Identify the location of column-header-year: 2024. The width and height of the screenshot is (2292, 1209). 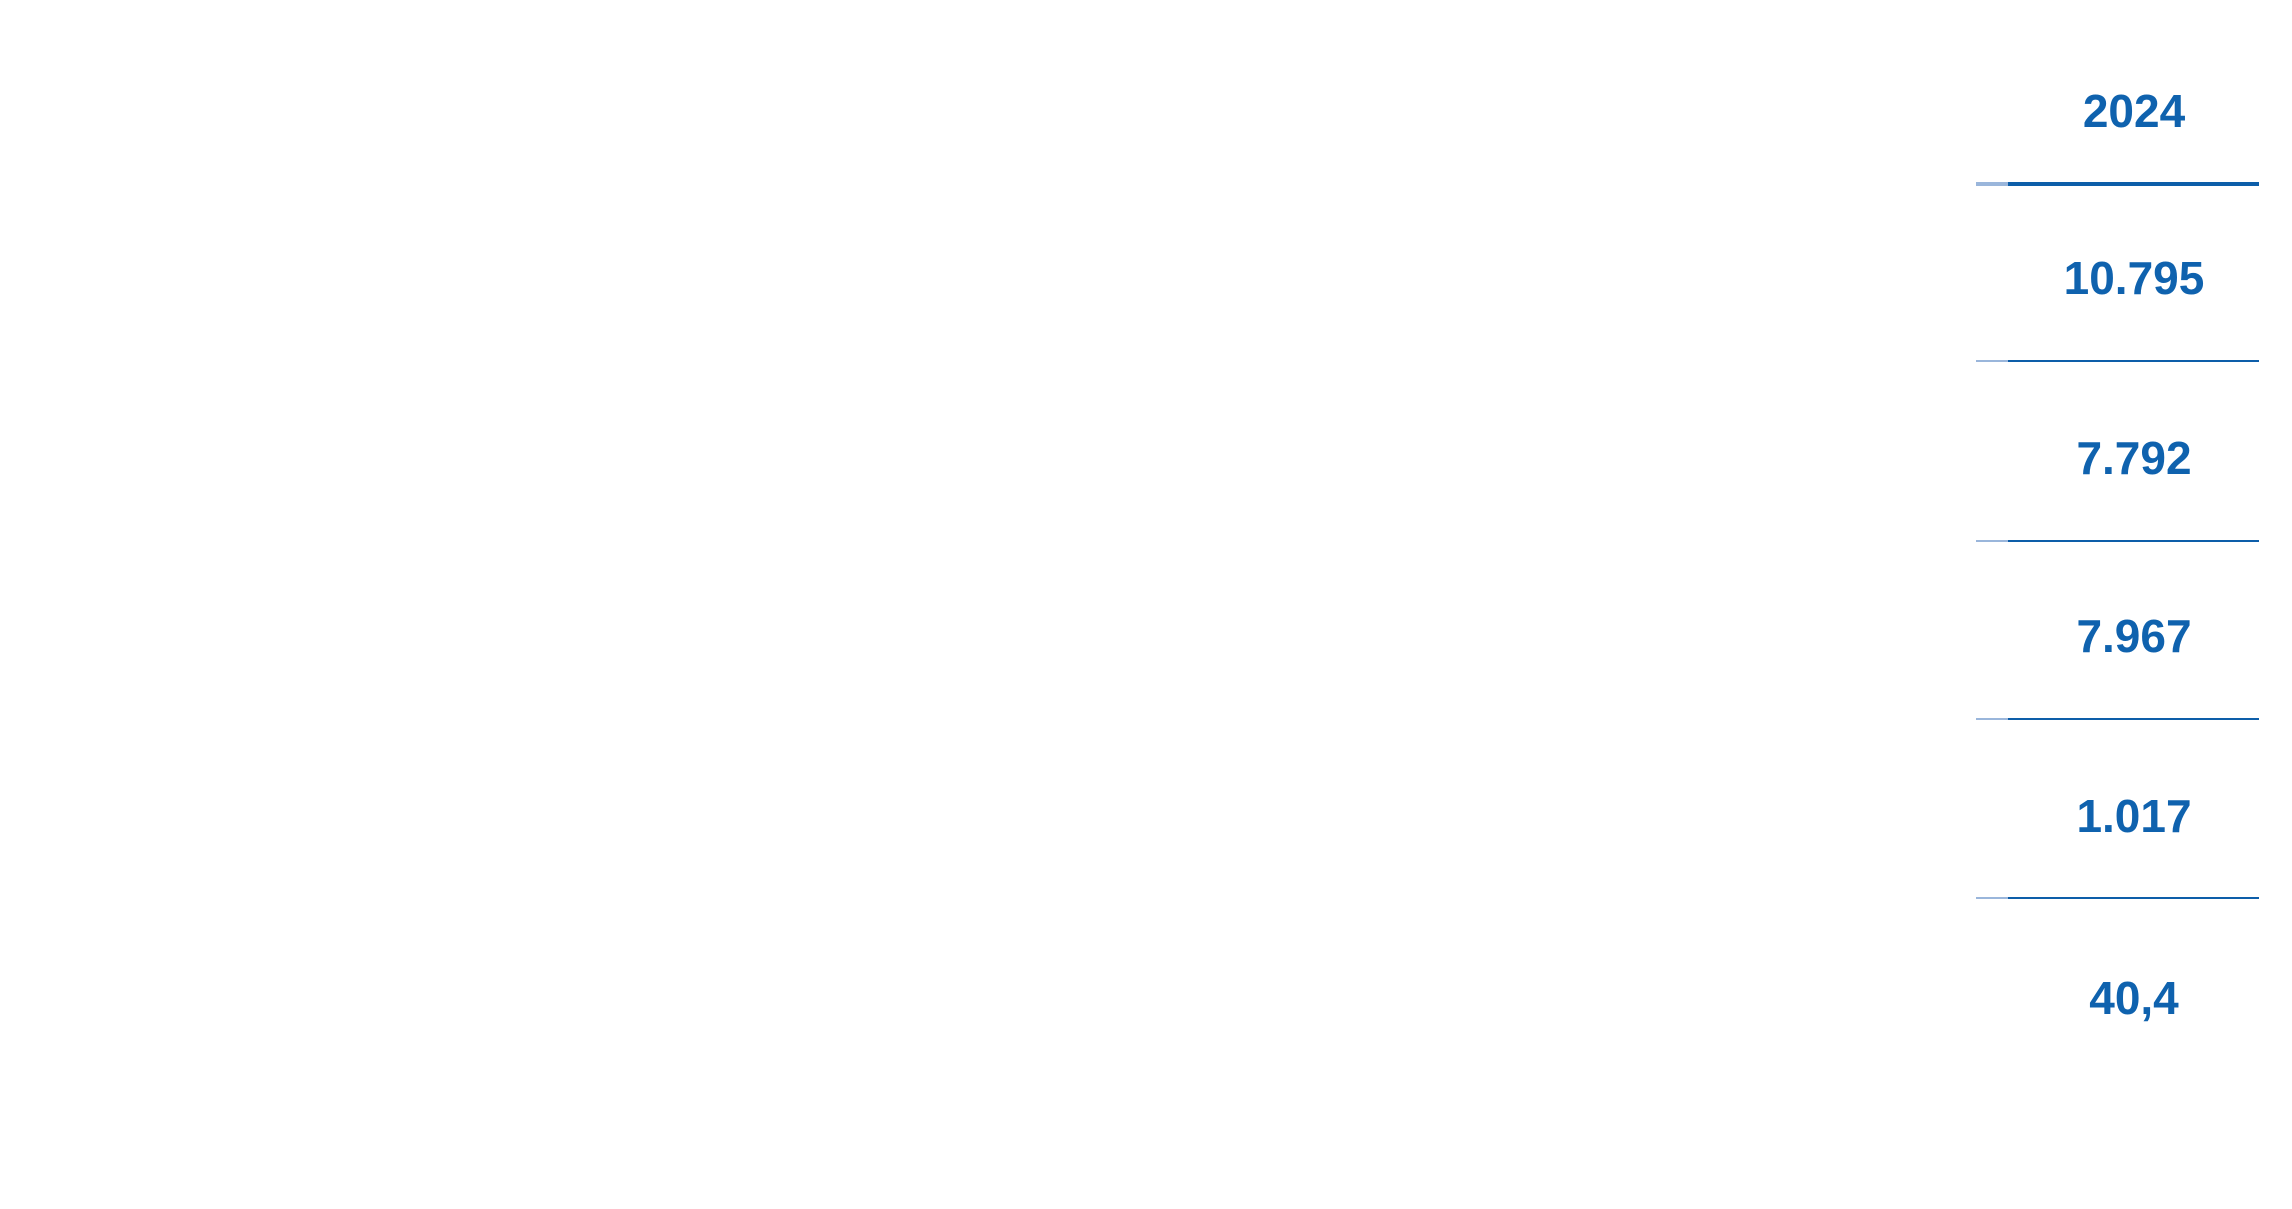
(2134, 111).